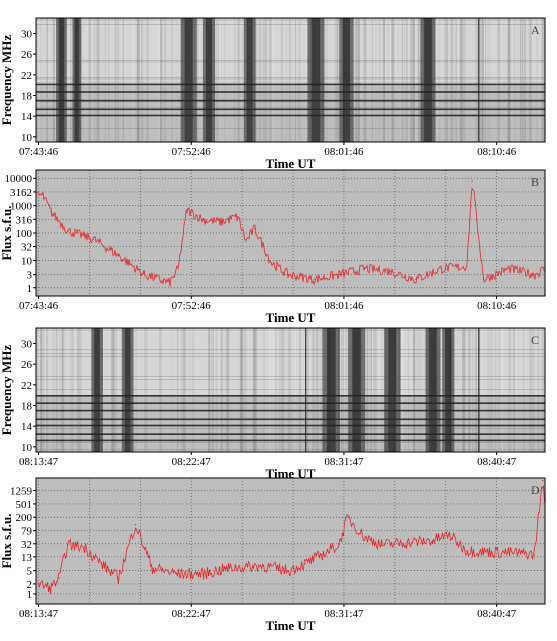  I want to click on flux-series-line, so click(290, 237).